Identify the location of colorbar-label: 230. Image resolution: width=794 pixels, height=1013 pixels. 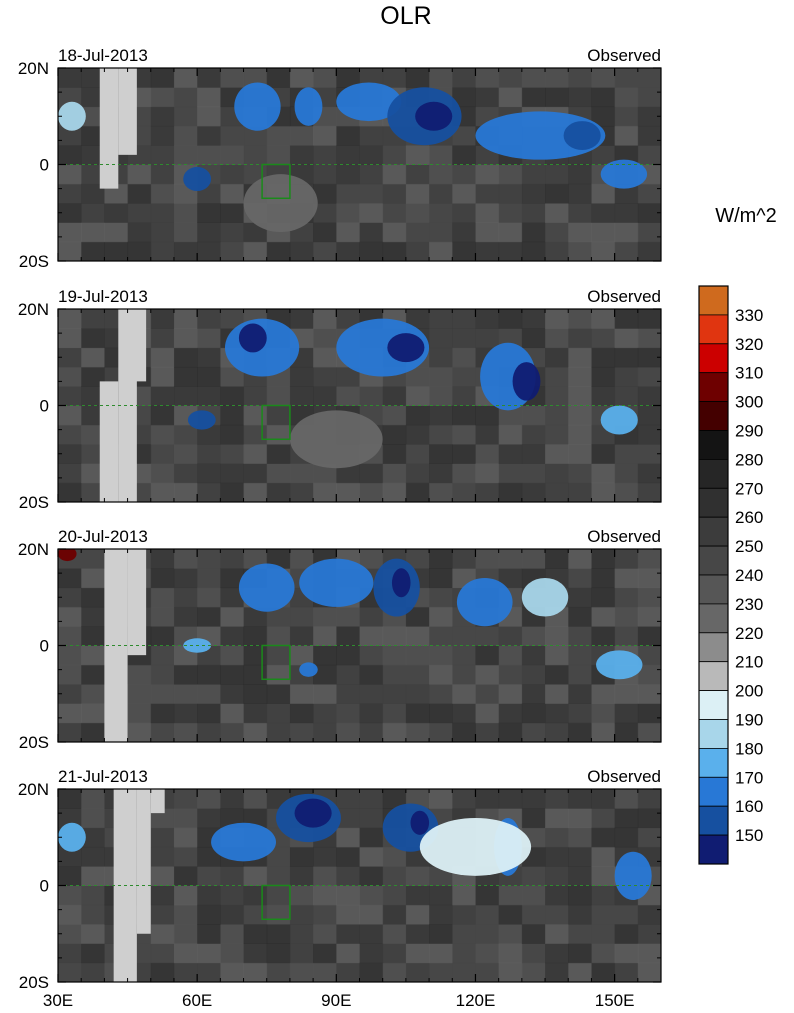
(749, 604).